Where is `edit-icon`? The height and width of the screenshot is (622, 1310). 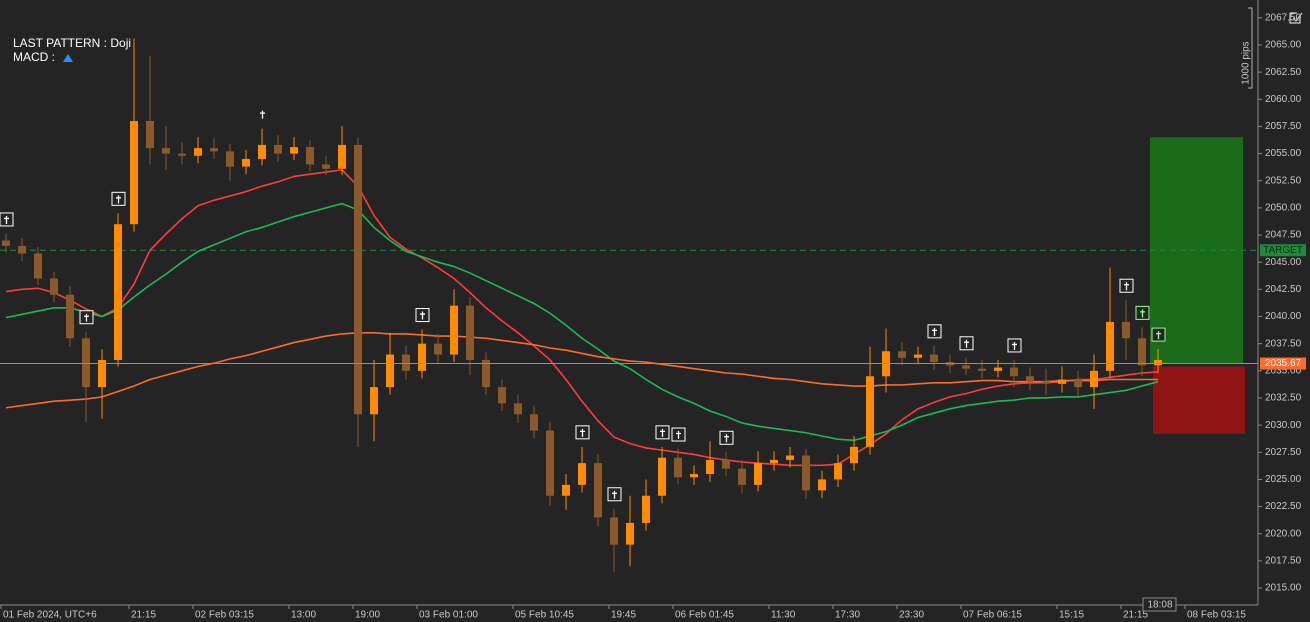 edit-icon is located at coordinates (1296, 18).